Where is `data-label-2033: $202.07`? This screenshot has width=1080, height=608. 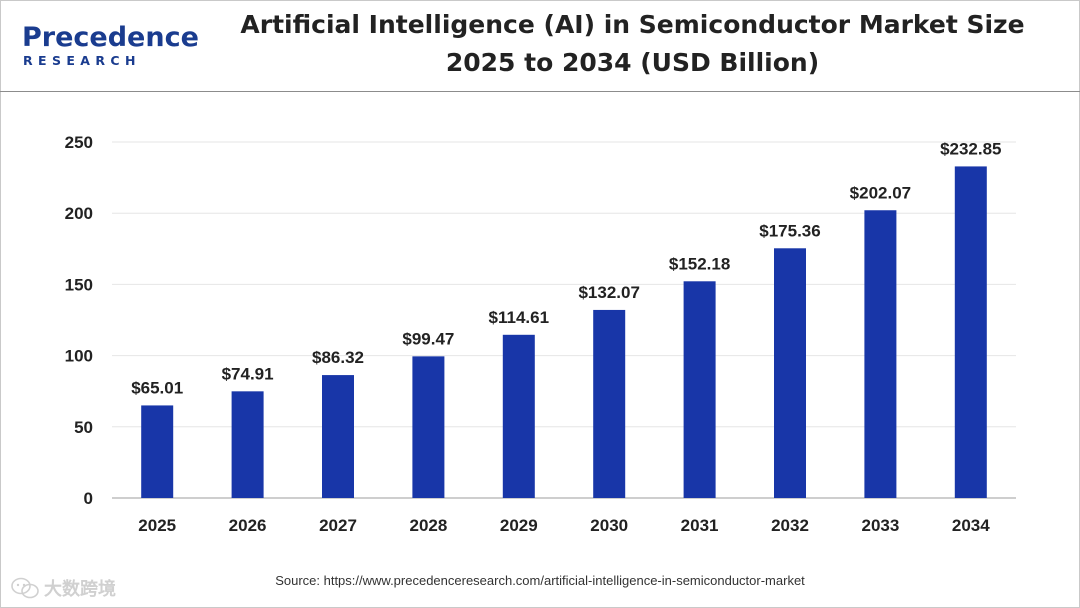 data-label-2033: $202.07 is located at coordinates (880, 192).